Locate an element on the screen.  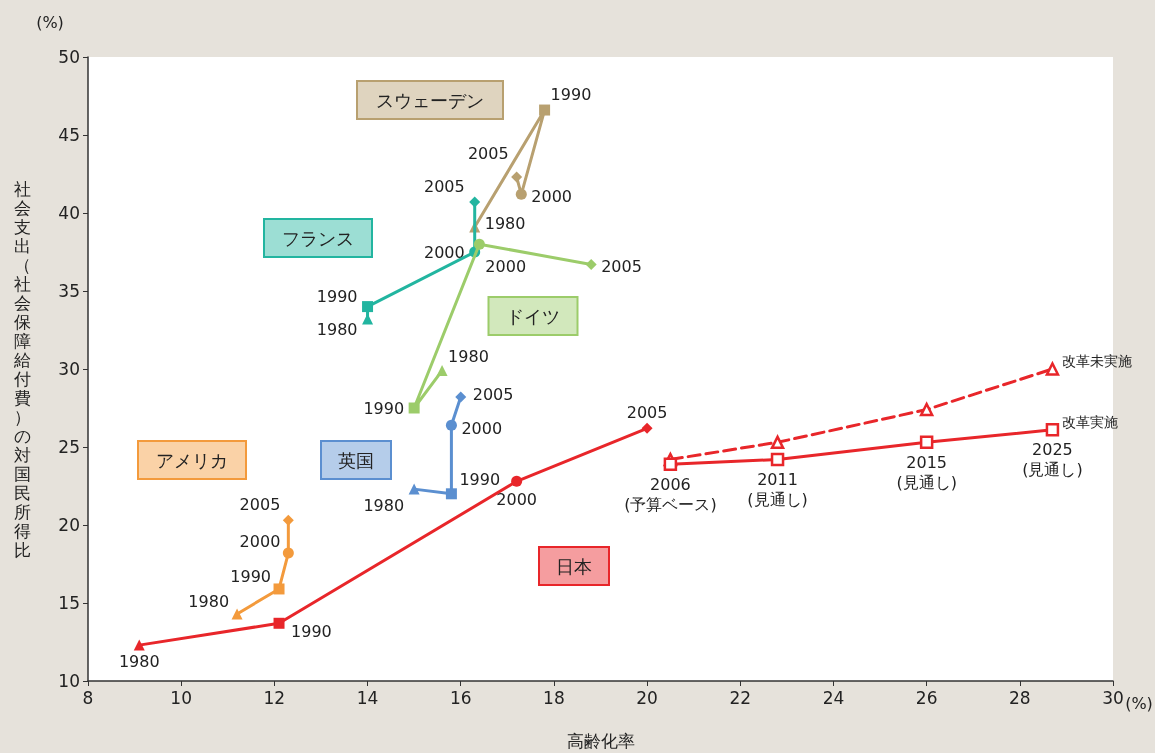
x-tick-label: 12 is located at coordinates (274, 697).